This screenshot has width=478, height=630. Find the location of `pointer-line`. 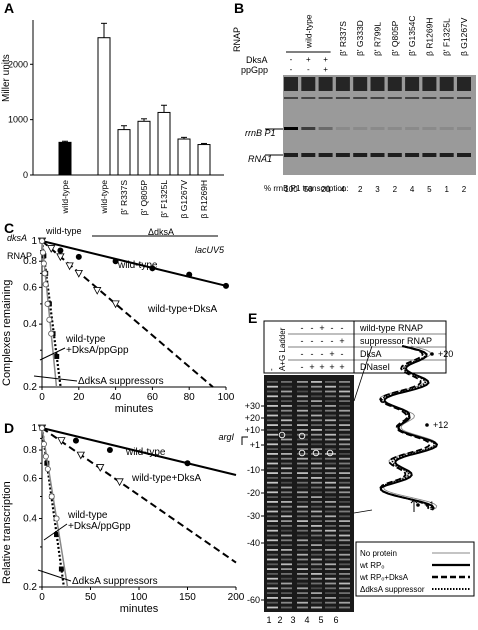

pointer-line is located at coordinates (54, 575).